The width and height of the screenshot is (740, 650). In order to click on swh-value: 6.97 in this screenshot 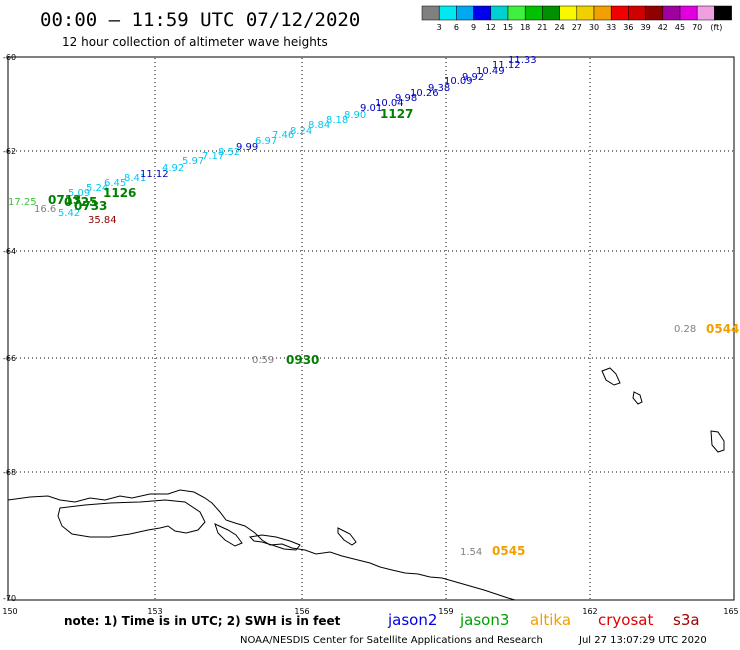, I will do `click(266, 141)`.